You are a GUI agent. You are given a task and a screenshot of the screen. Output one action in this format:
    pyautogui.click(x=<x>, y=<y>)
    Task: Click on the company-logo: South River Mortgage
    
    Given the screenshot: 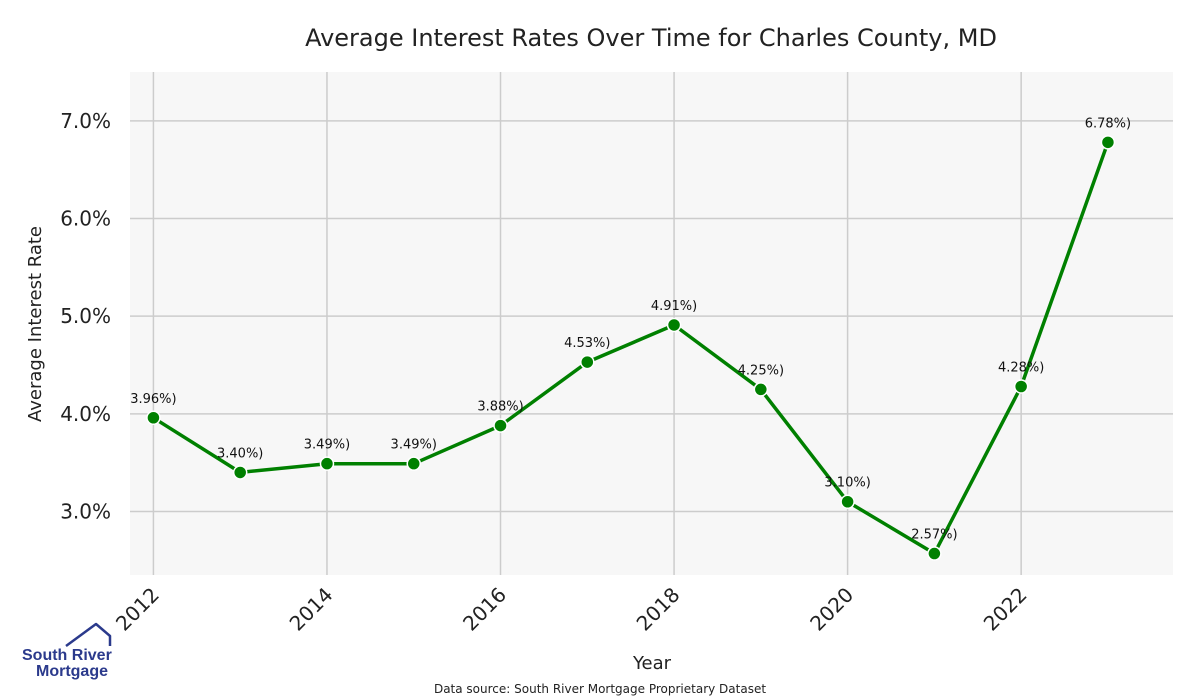 What is the action you would take?
    pyautogui.click(x=67, y=651)
    